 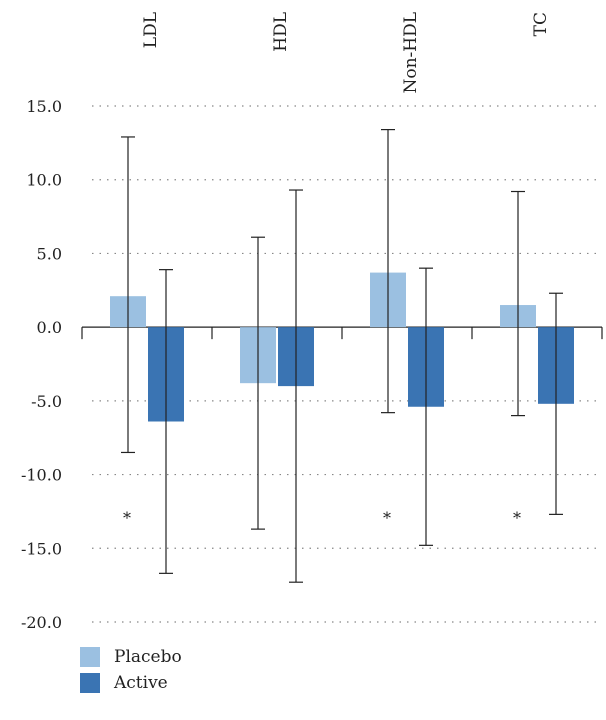 I want to click on y-tick-label: -10.0, so click(x=41, y=475).